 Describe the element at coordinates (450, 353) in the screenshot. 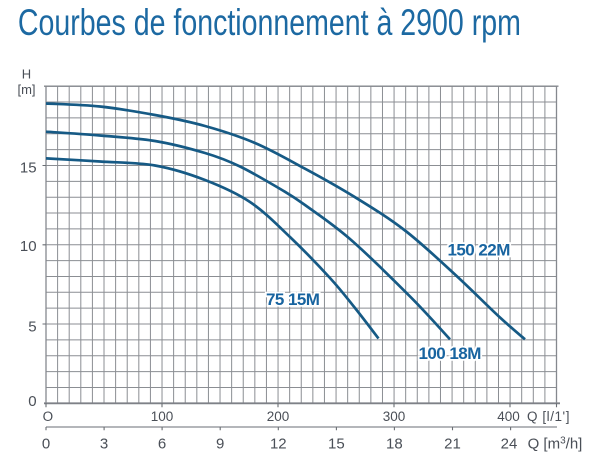

I see `svg-text: 100 18M` at that location.